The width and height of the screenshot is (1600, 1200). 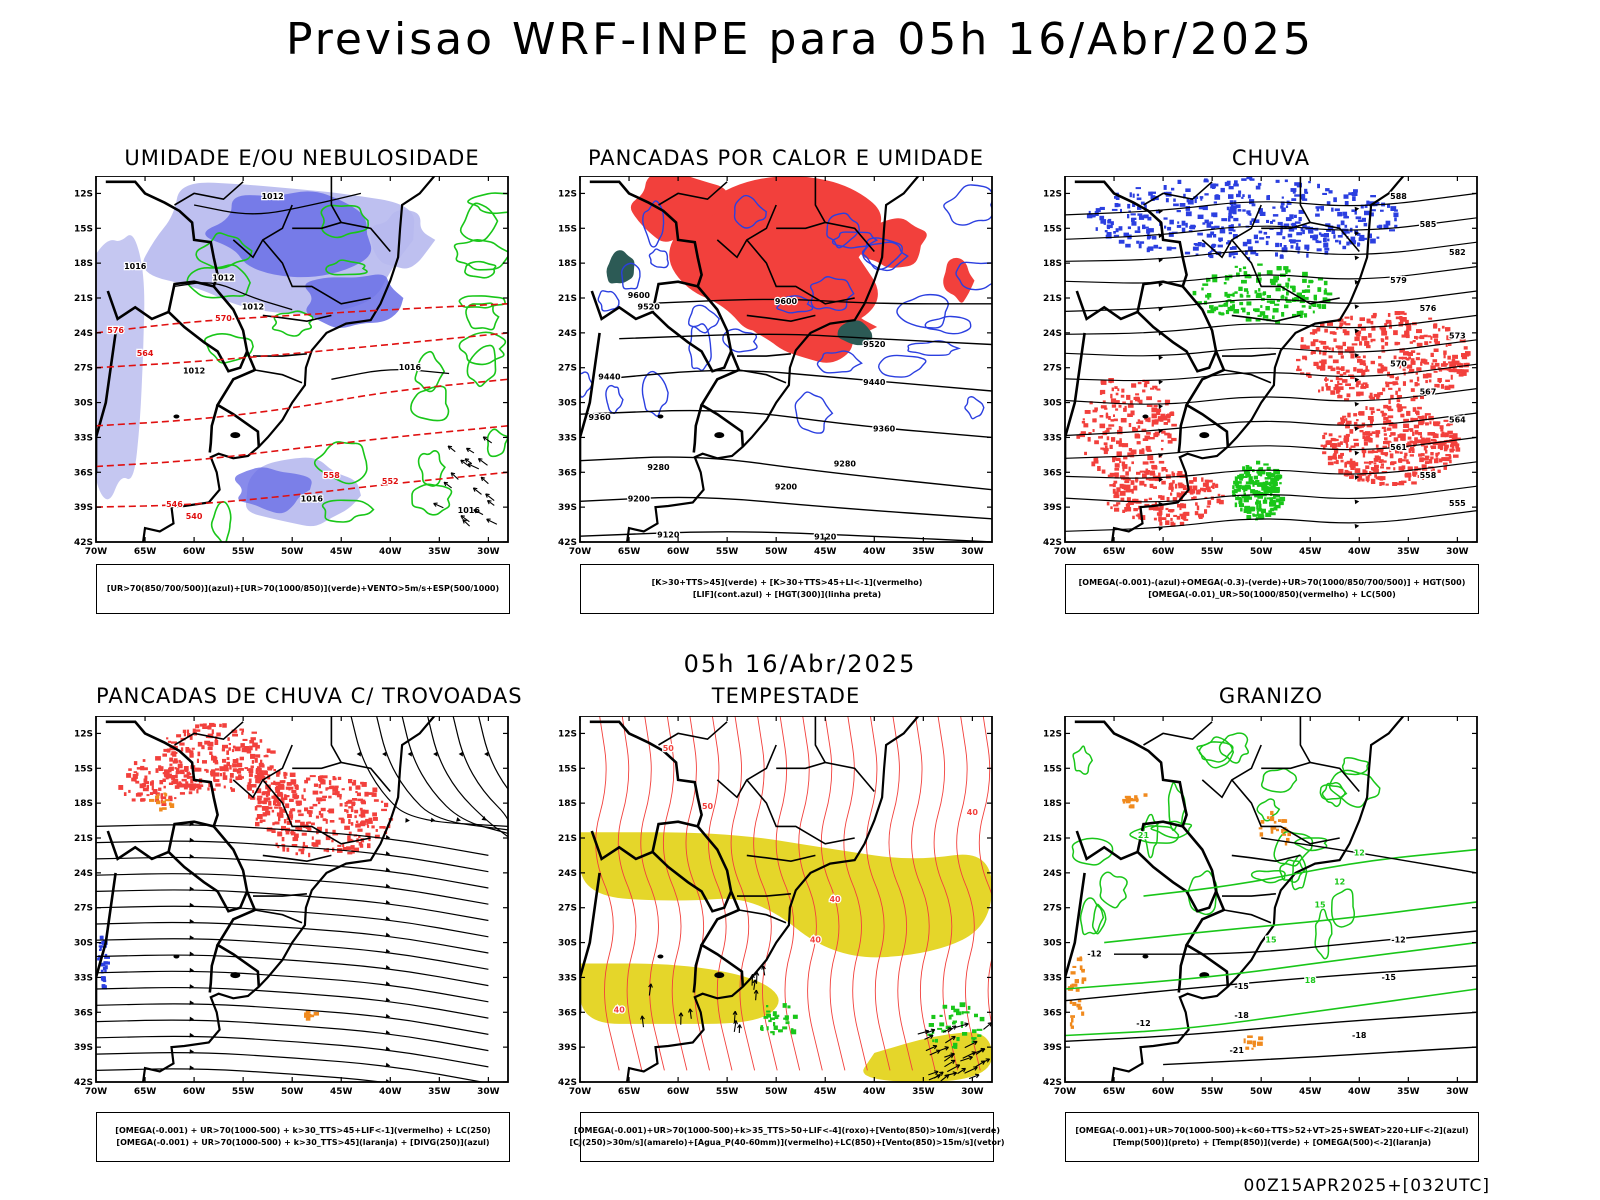 I want to click on geographic-base, so click(x=750, y=899).